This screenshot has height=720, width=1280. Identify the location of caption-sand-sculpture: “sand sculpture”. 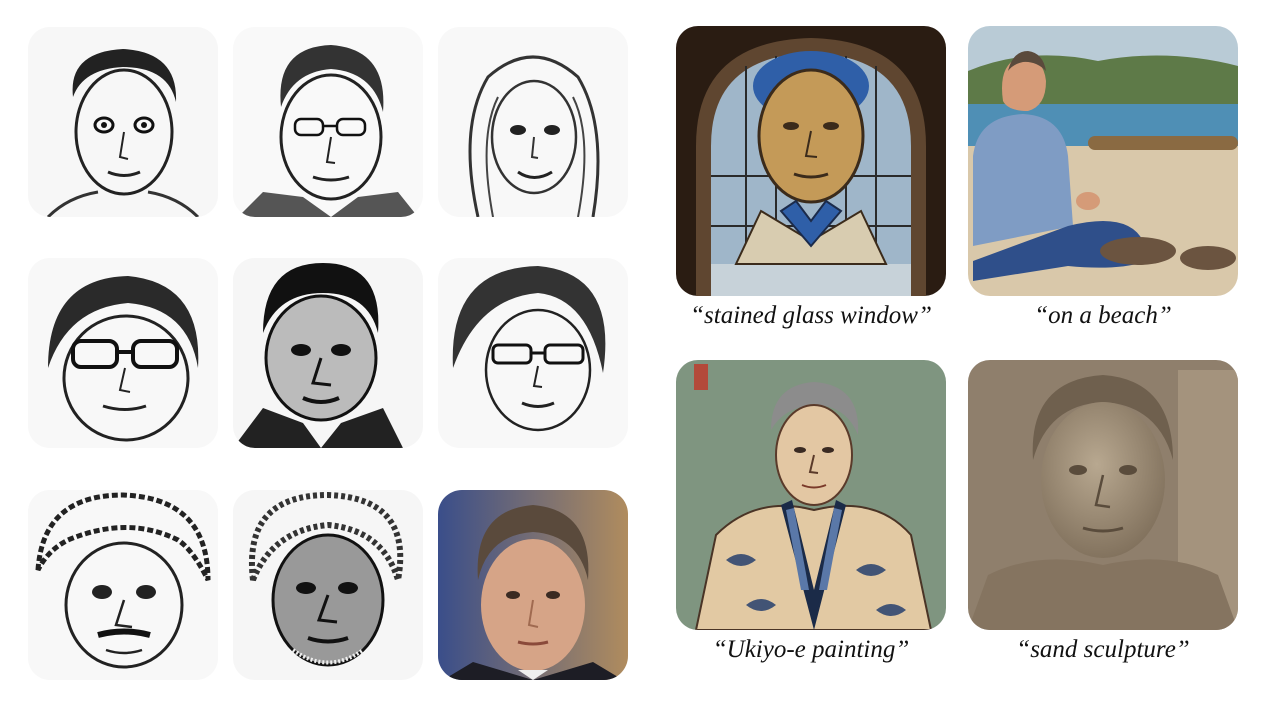
(1103, 649).